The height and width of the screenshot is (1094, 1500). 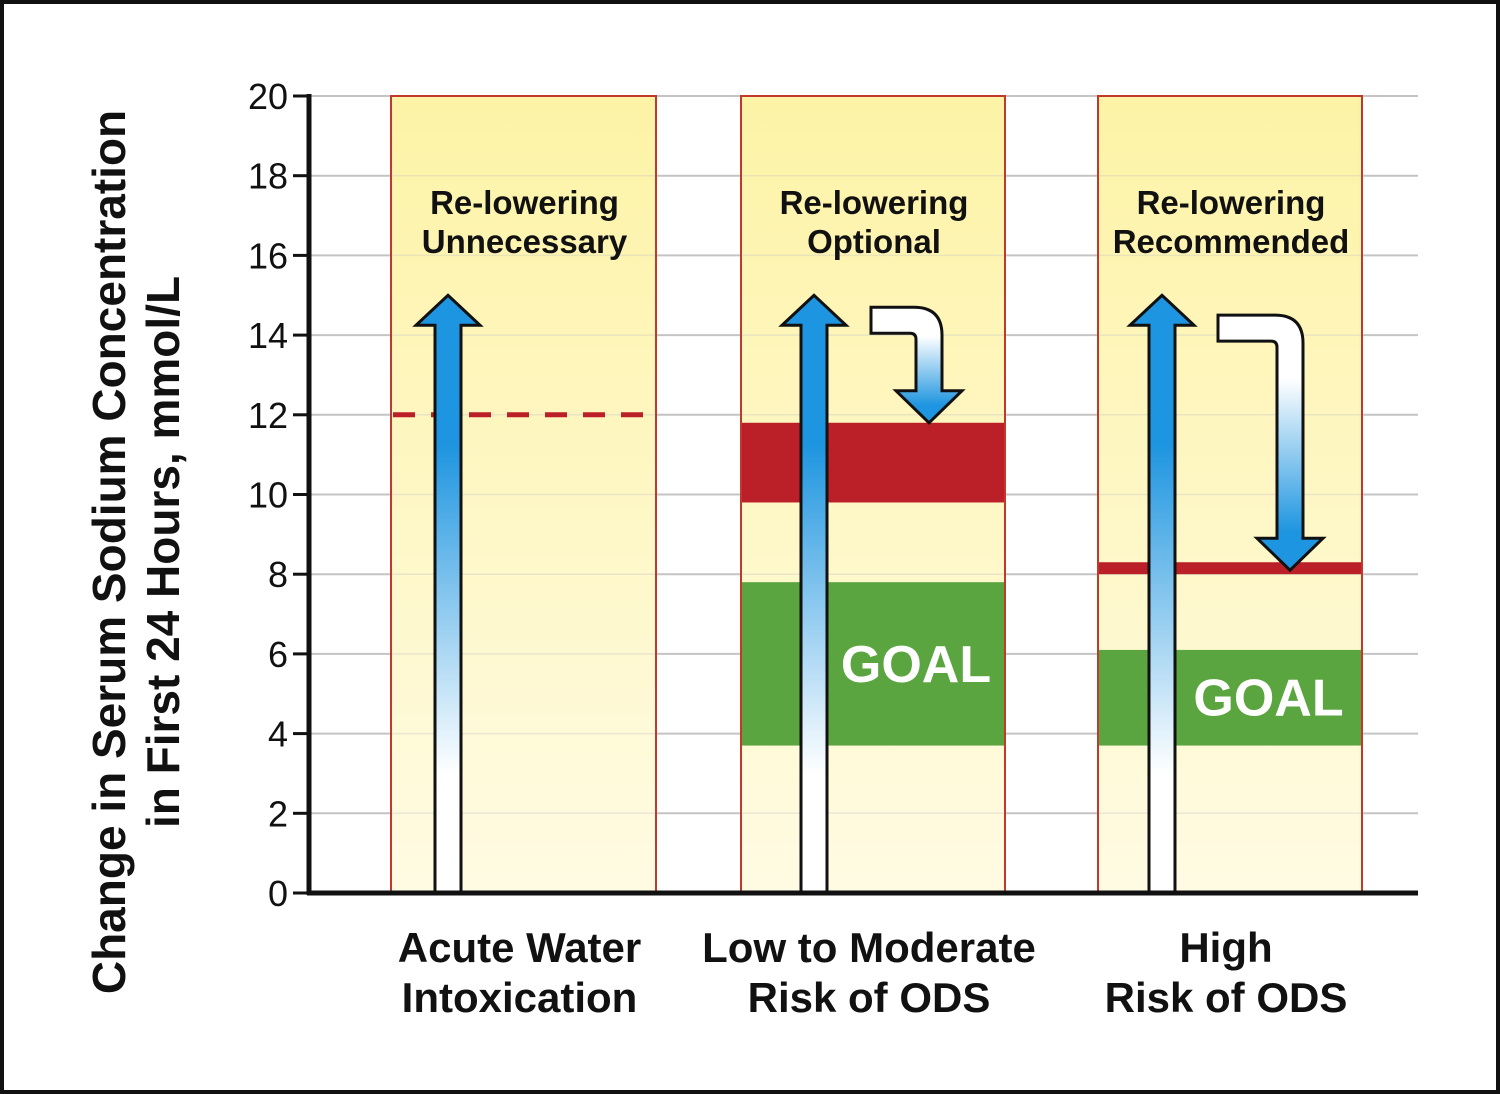 What do you see at coordinates (268, 495) in the screenshot?
I see `y-tick-label-10: 10` at bounding box center [268, 495].